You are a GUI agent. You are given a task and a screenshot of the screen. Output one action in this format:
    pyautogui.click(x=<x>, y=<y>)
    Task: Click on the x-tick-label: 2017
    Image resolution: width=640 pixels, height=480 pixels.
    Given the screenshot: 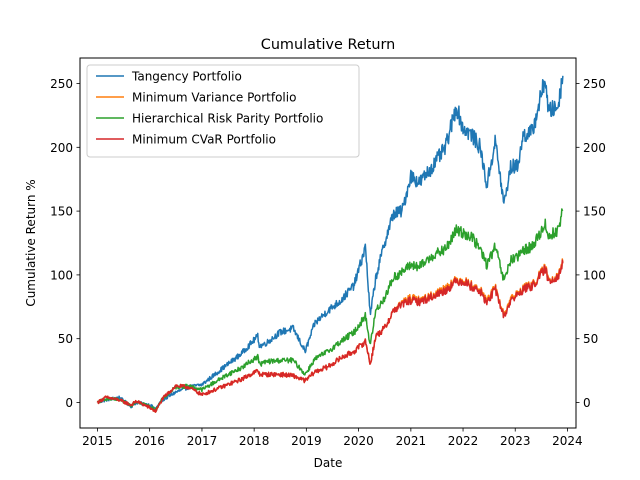 What is the action you would take?
    pyautogui.click(x=202, y=441)
    